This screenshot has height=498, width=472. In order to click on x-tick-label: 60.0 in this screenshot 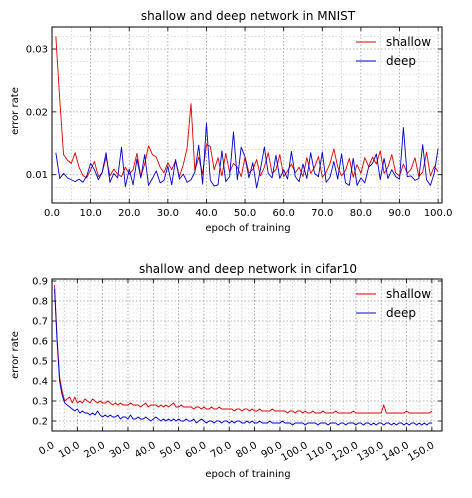, I will do `click(284, 213)`.